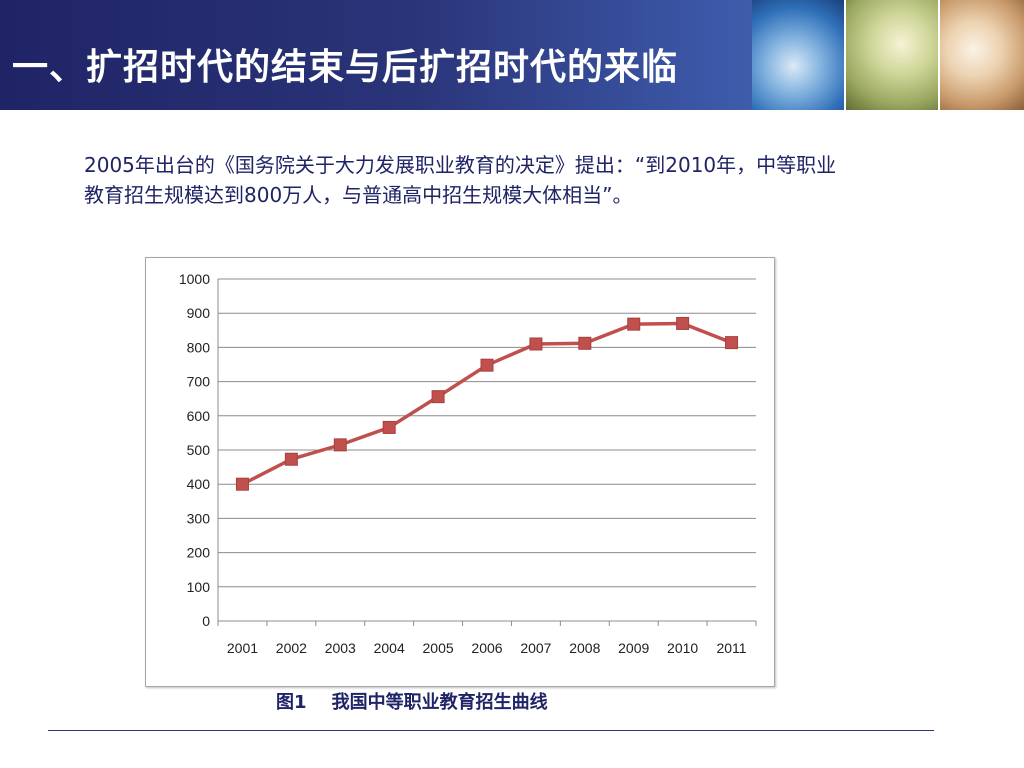  Describe the element at coordinates (491, 730) in the screenshot. I see `footer-divider` at that location.